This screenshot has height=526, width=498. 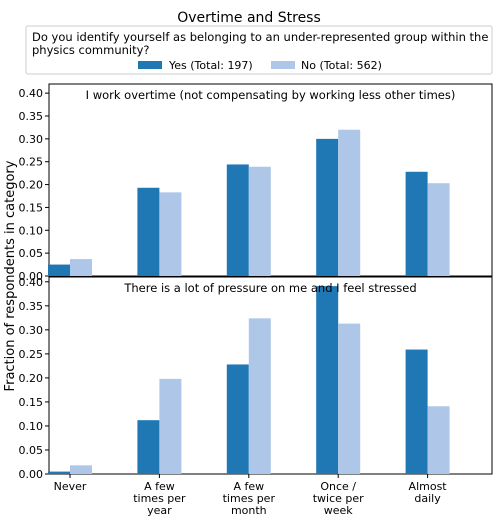 I want to click on x-tick-label: twice per, so click(x=338, y=498).